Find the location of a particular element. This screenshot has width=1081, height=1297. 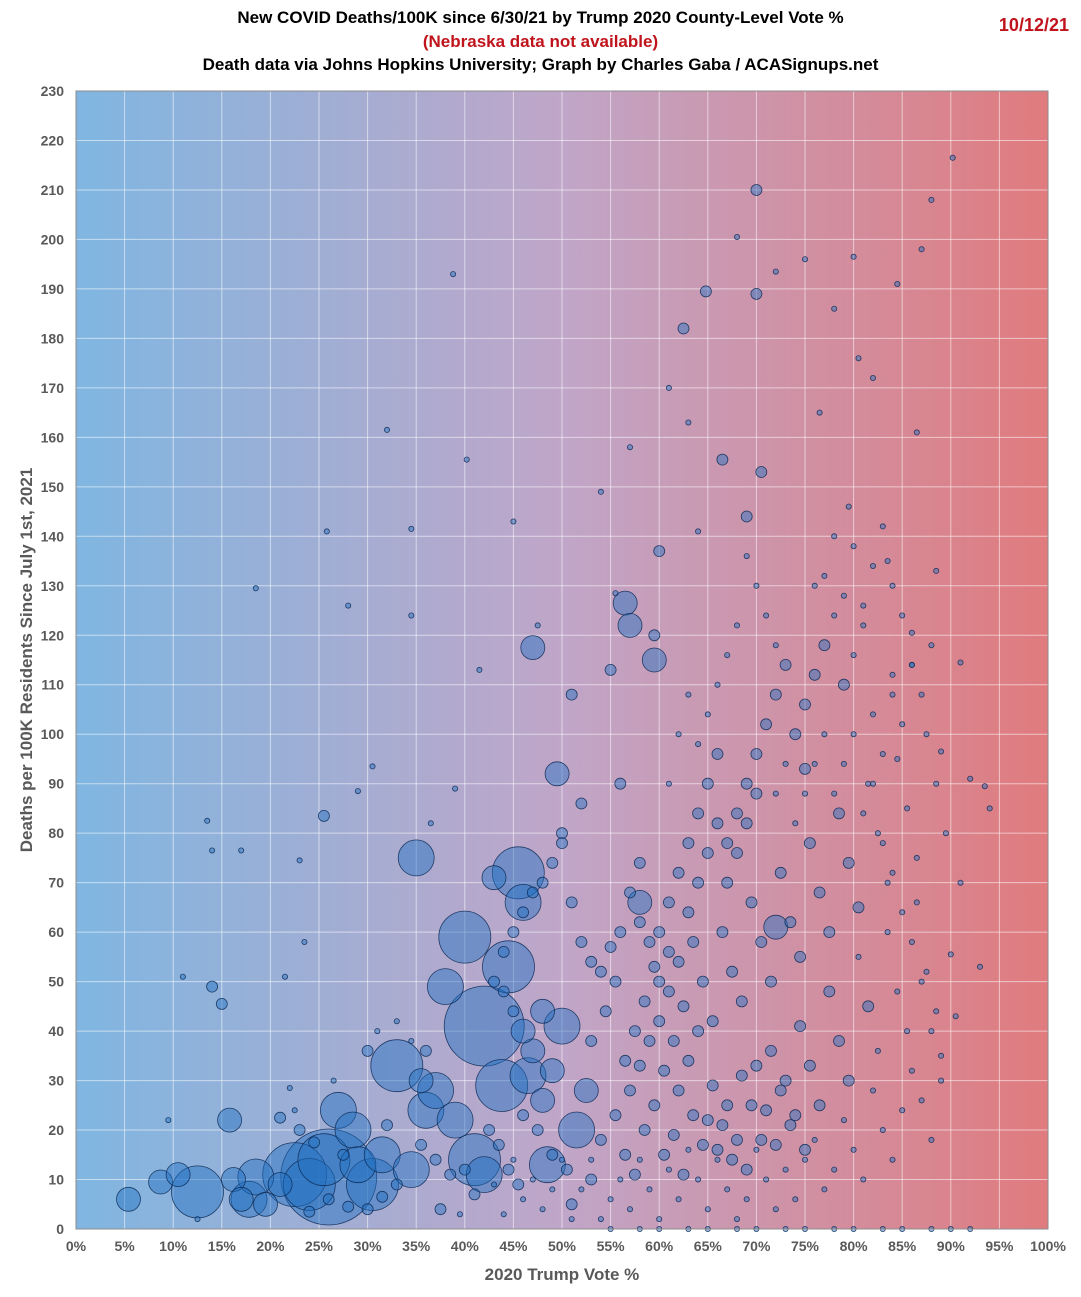

x-tick-label: 100% is located at coordinates (1048, 1246).